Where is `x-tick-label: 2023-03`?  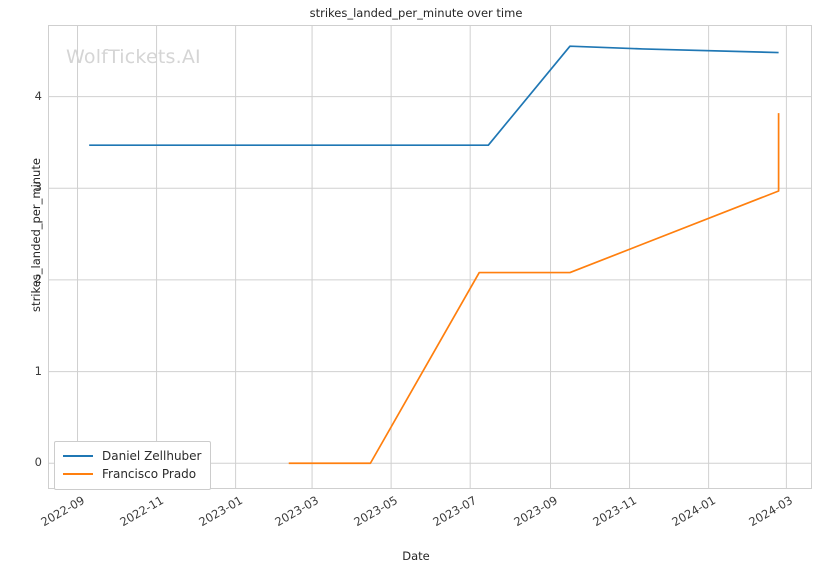
x-tick-label: 2023-03 is located at coordinates (297, 511).